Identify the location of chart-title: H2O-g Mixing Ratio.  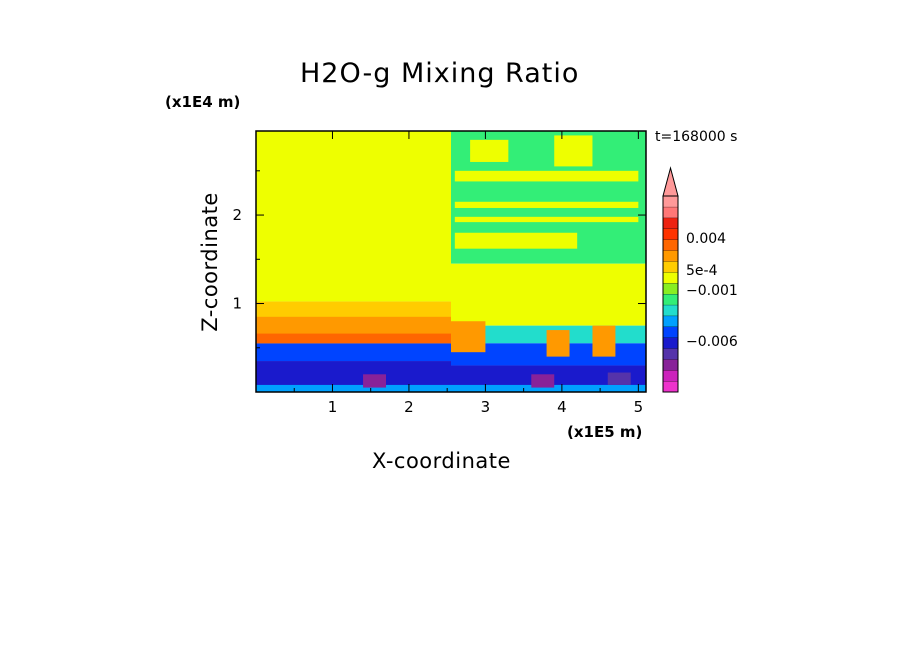
(440, 73).